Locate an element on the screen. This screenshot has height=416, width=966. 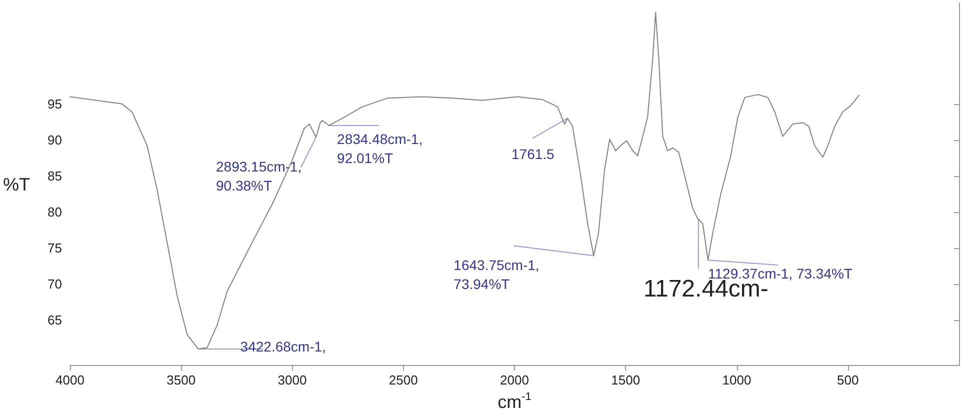
y-tick-label: 65 is located at coordinates (55, 320).